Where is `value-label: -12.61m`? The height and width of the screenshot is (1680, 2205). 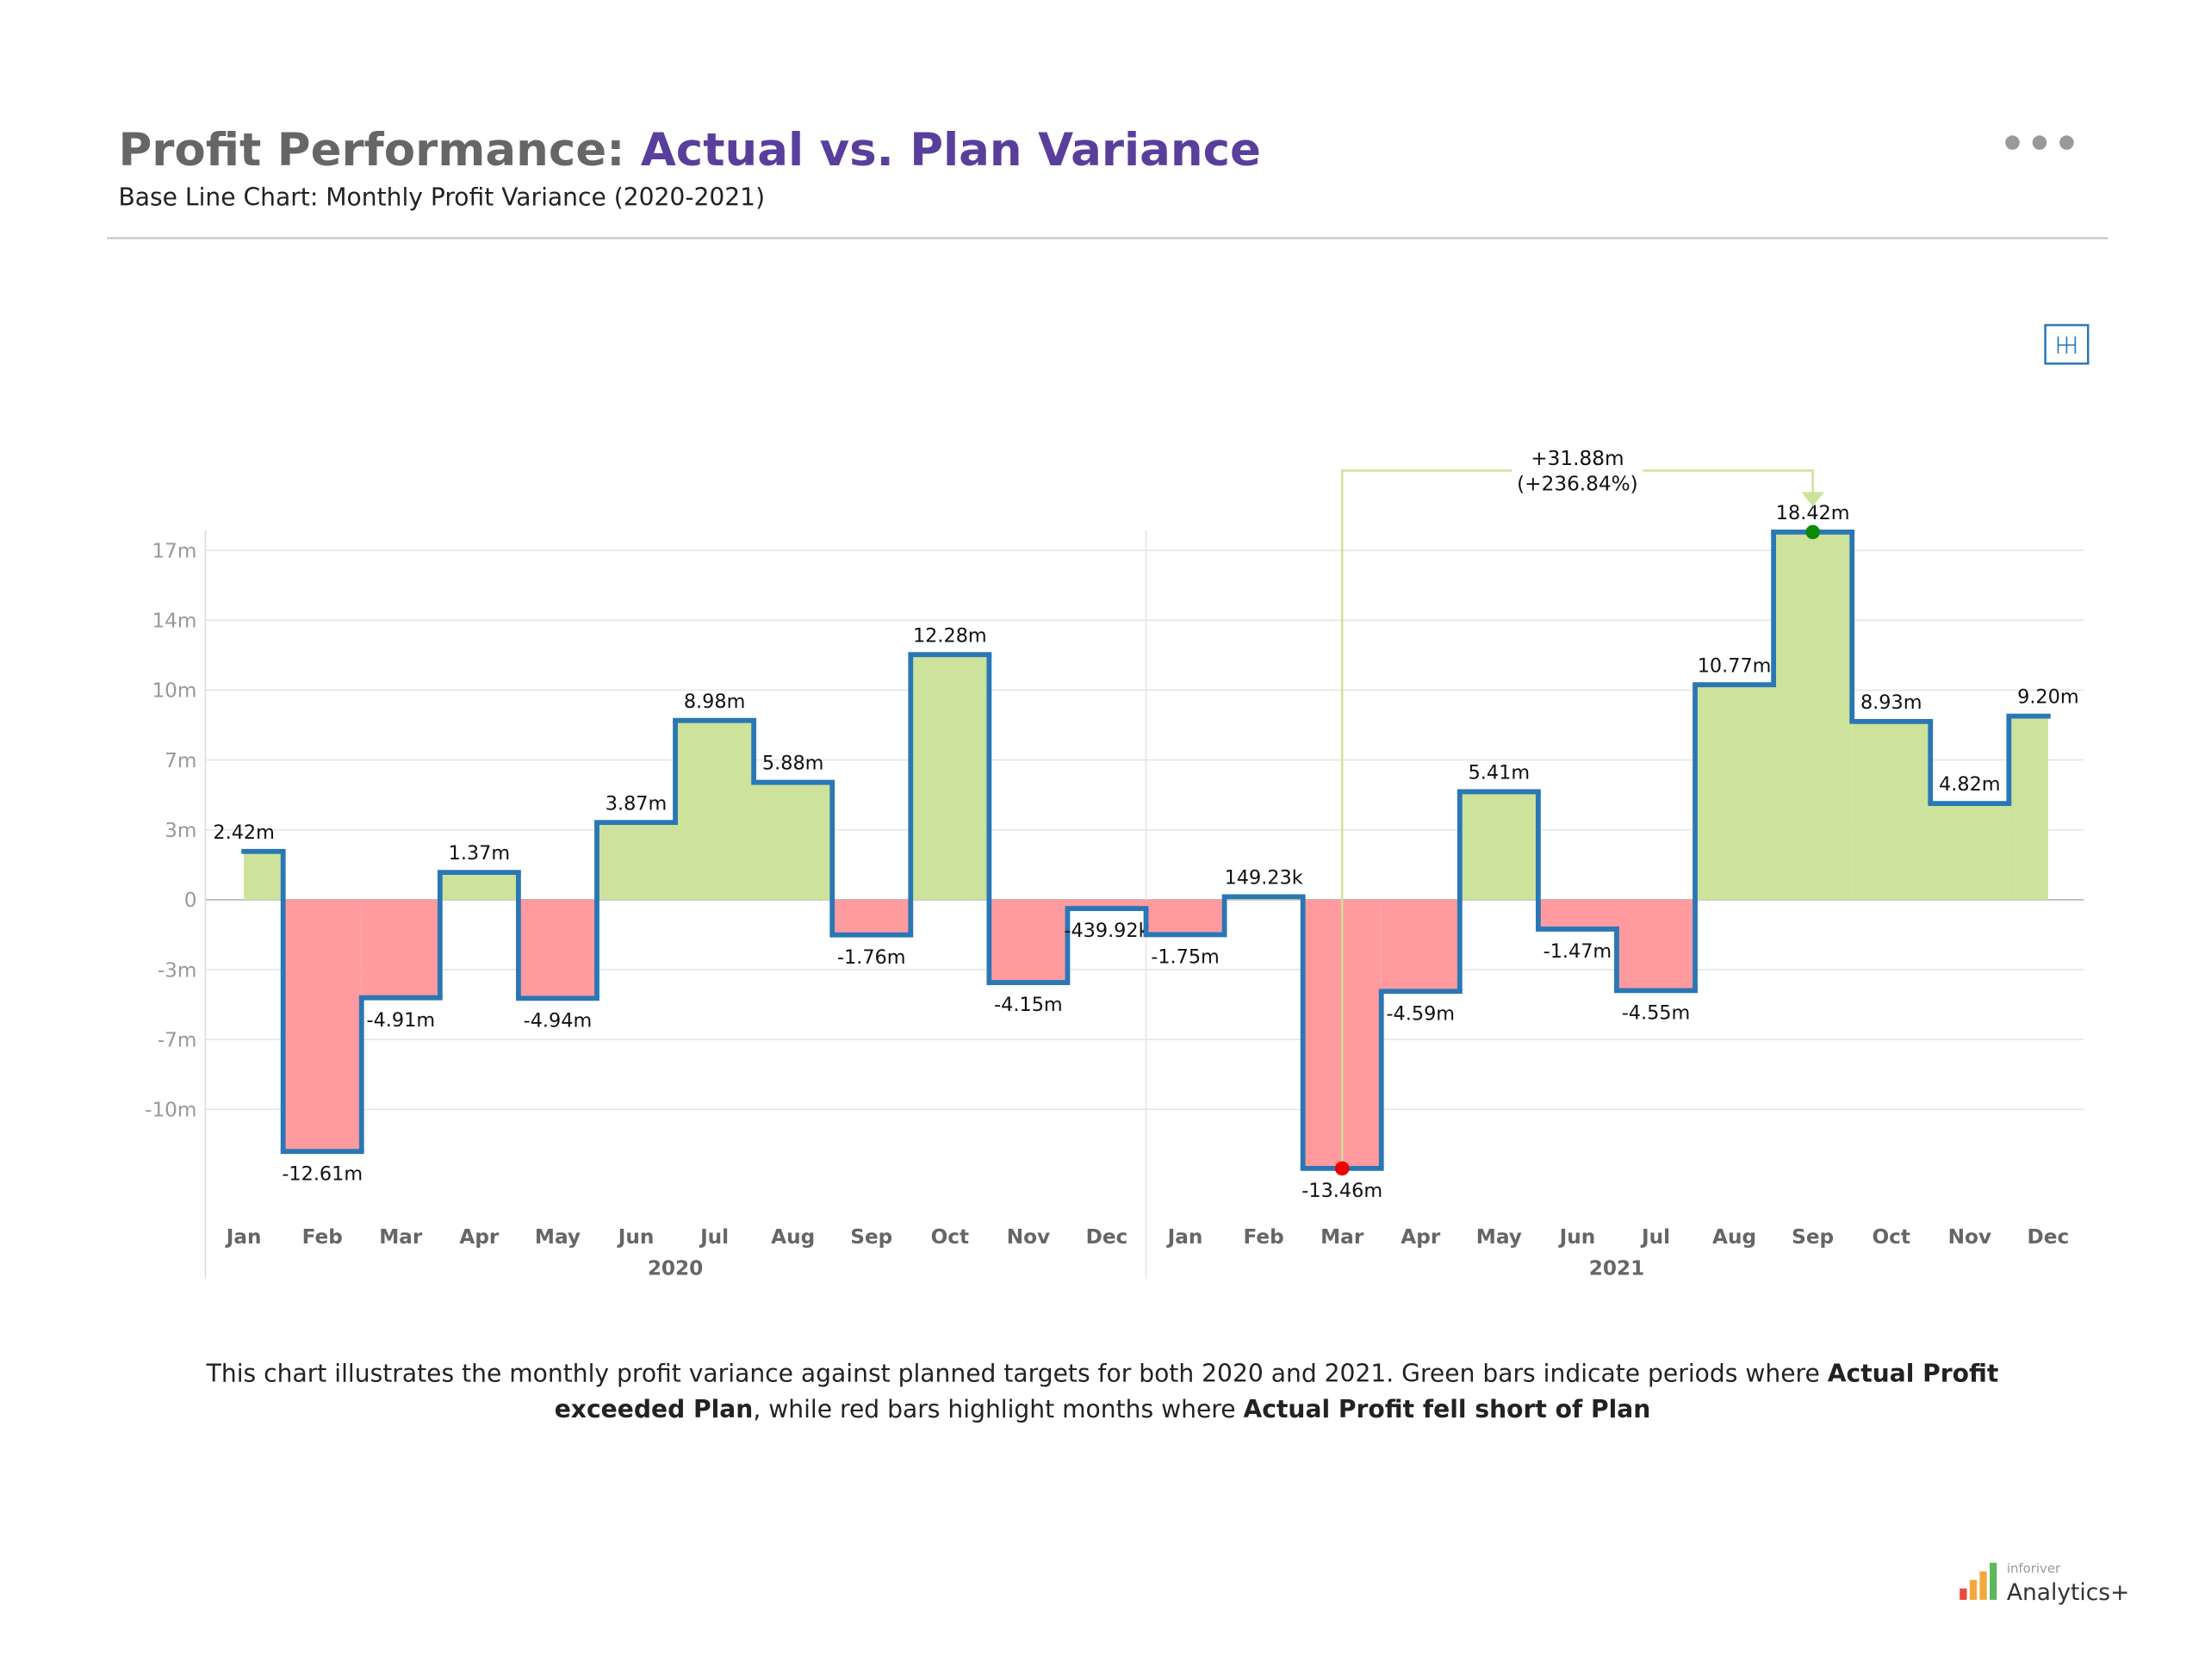 value-label: -12.61m is located at coordinates (322, 1173).